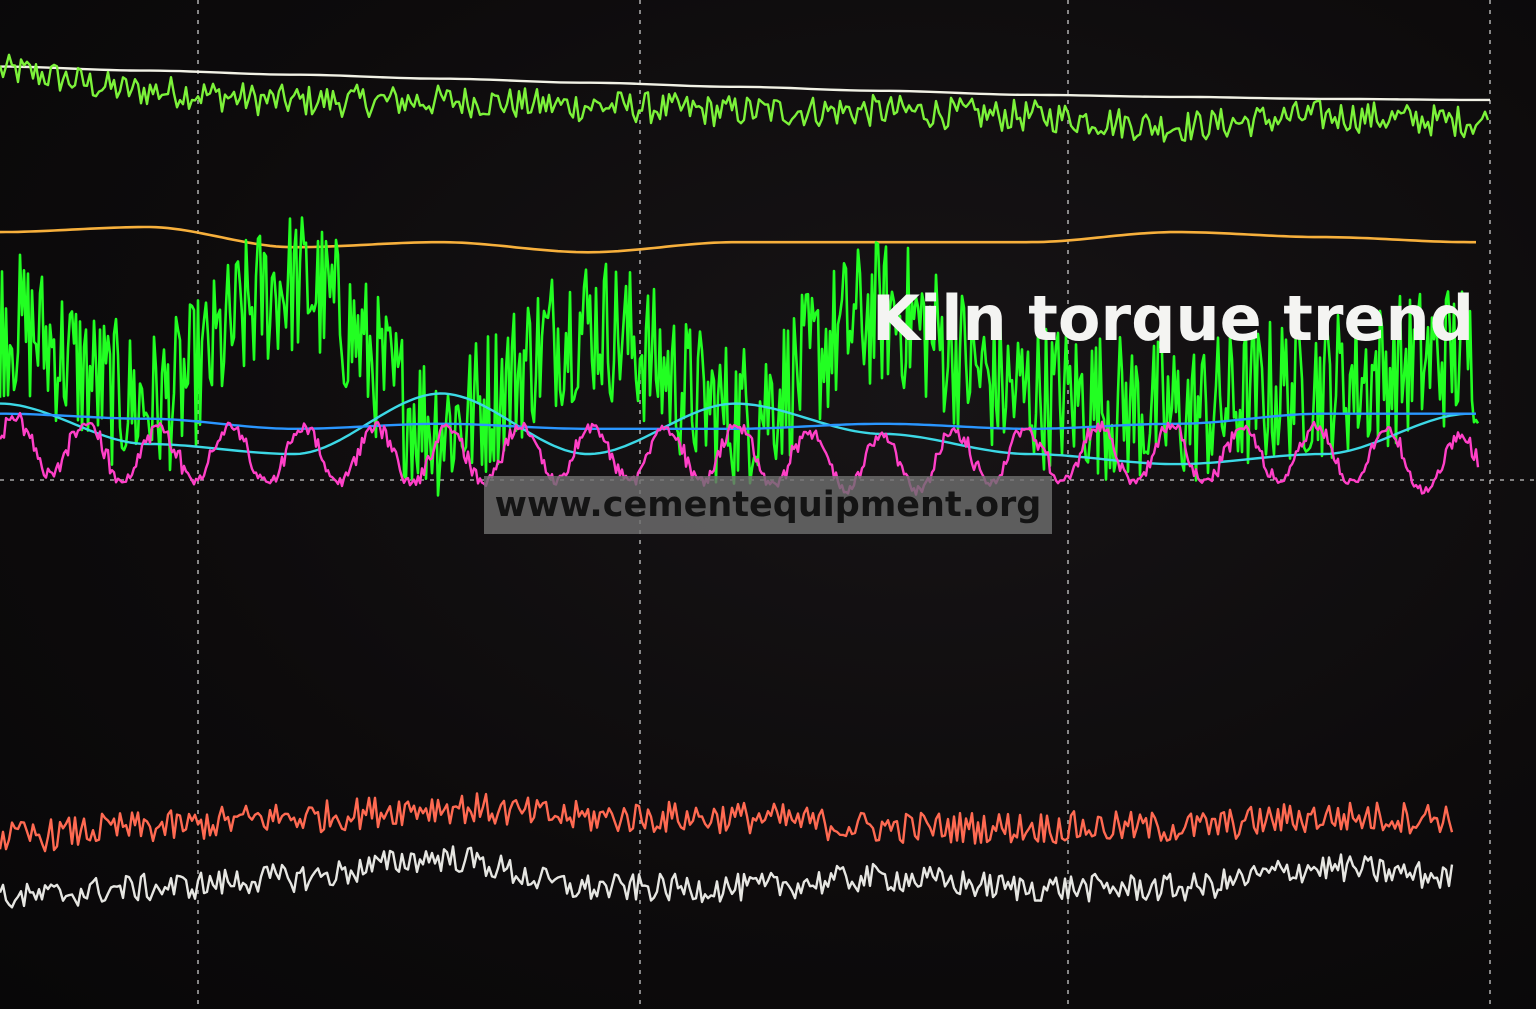 The height and width of the screenshot is (1009, 1536). I want to click on watermark-box: www.cementequipment.org, so click(768, 505).